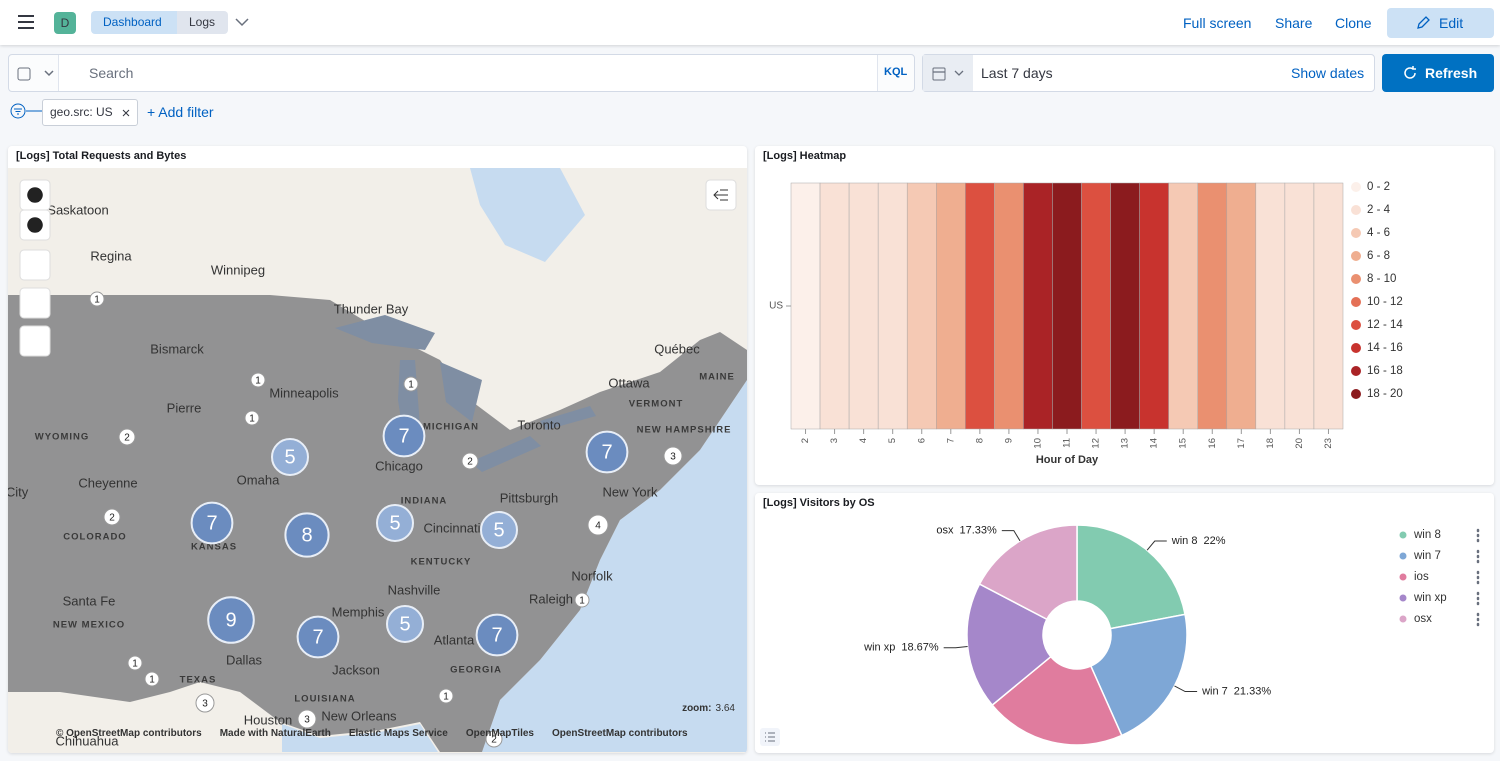 Image resolution: width=1500 pixels, height=761 pixels. What do you see at coordinates (1156, 545) in the screenshot?
I see `label-leader` at bounding box center [1156, 545].